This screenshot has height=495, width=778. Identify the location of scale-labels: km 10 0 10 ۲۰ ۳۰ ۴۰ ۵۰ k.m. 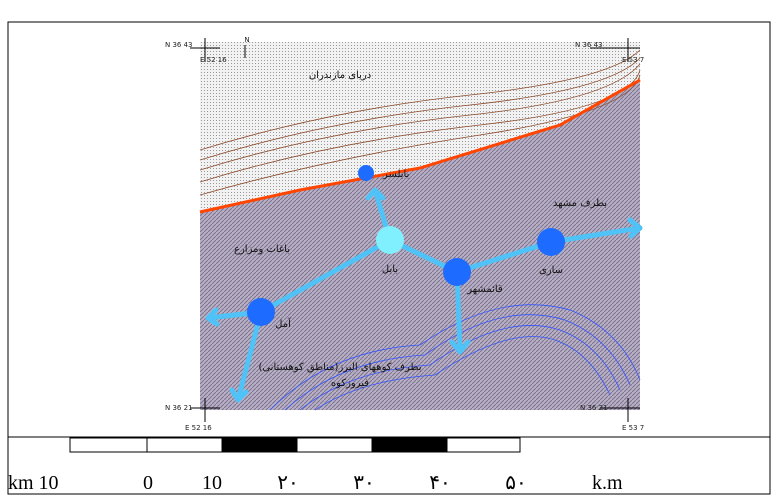
(315, 483).